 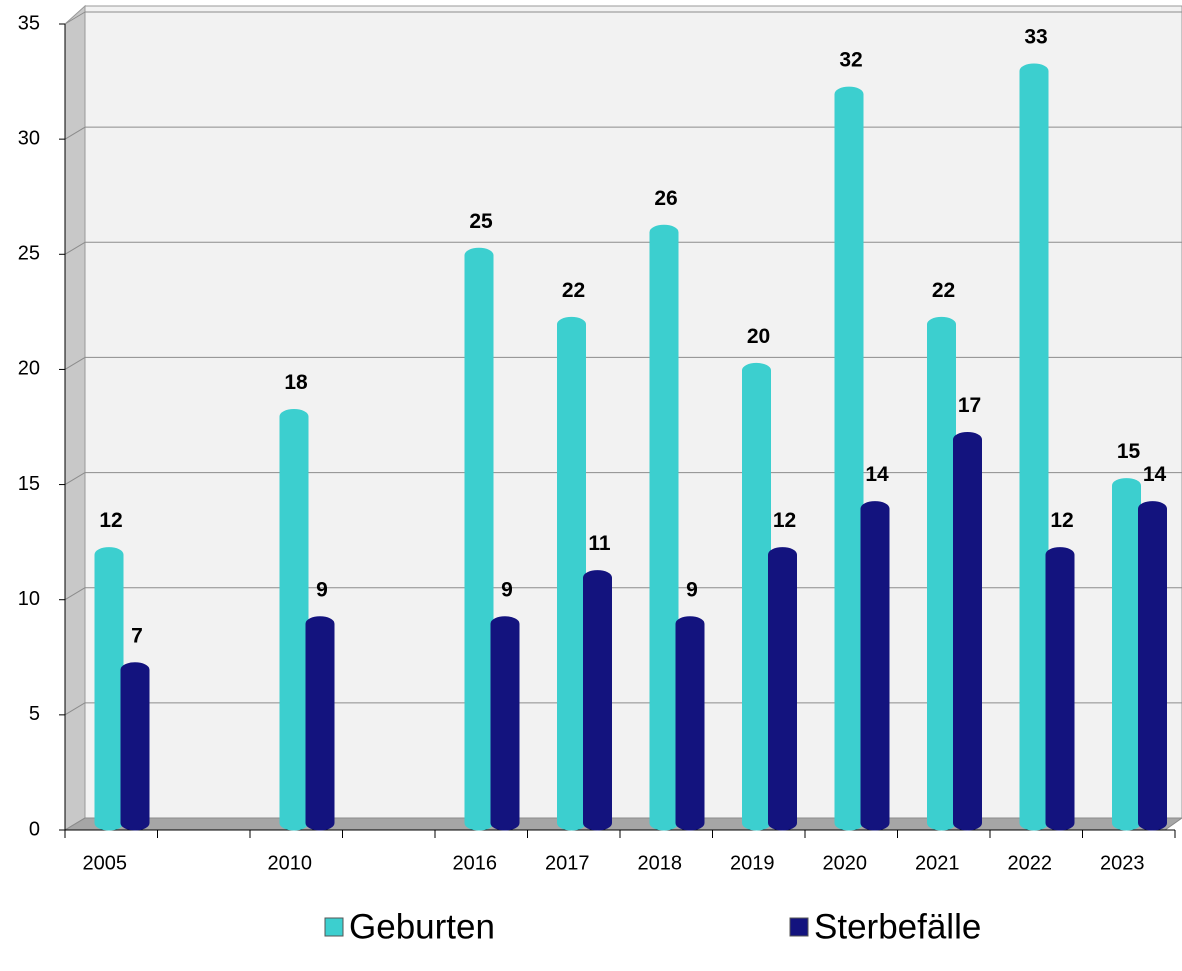 What do you see at coordinates (752, 863) in the screenshot?
I see `x-tick-label: 2019` at bounding box center [752, 863].